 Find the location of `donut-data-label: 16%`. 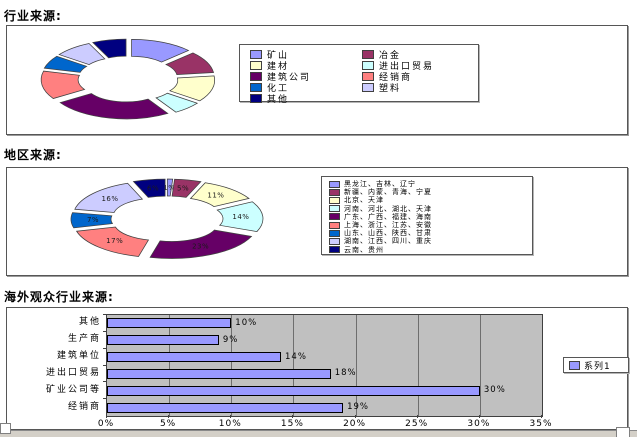

donut-data-label: 16% is located at coordinates (109, 199).